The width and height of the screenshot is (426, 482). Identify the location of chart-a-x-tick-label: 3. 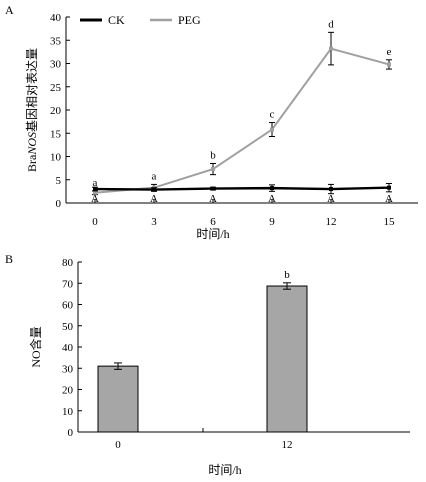
(154, 222).